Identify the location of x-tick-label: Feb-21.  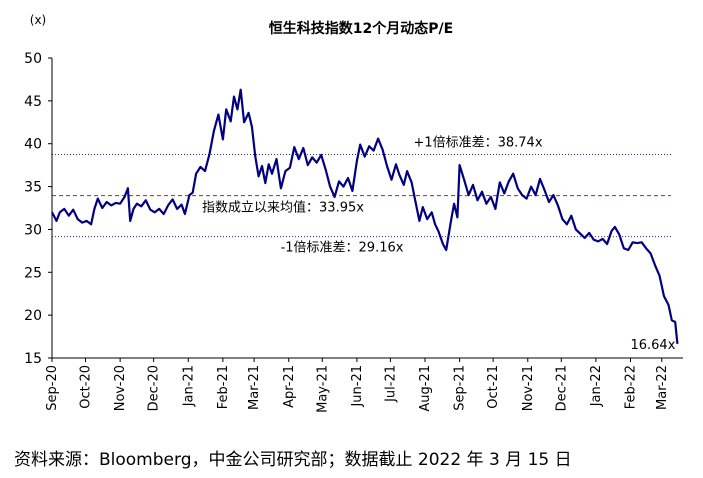
(223, 387).